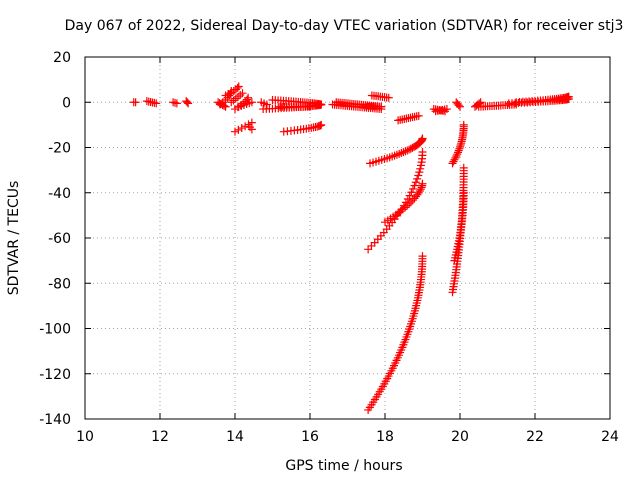  I want to click on x-tick-label: 18, so click(385, 437).